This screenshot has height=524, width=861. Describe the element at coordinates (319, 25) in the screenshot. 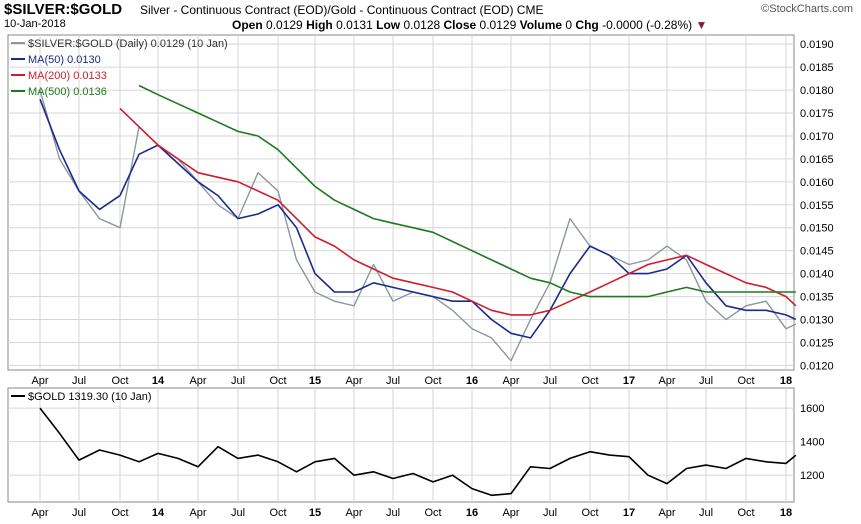

I see `high-label: High` at that location.